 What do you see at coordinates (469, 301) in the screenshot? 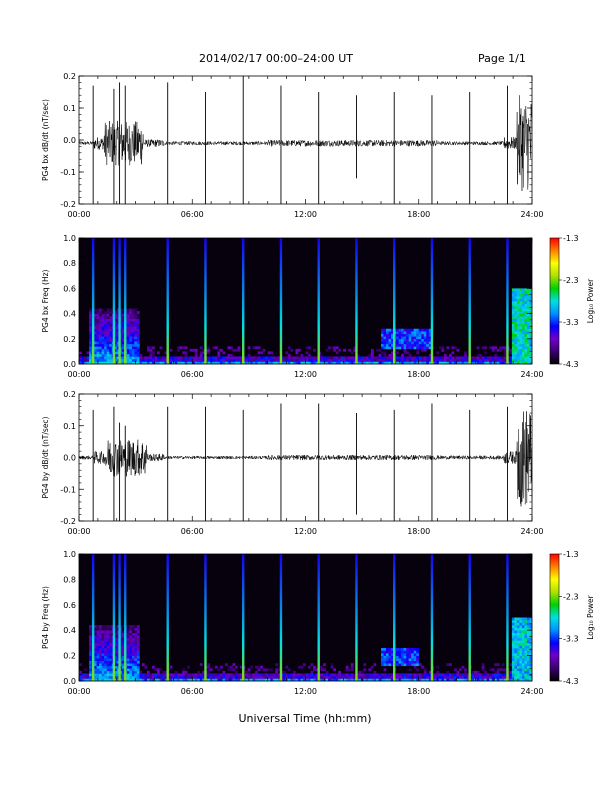
I see `spike-column` at bounding box center [469, 301].